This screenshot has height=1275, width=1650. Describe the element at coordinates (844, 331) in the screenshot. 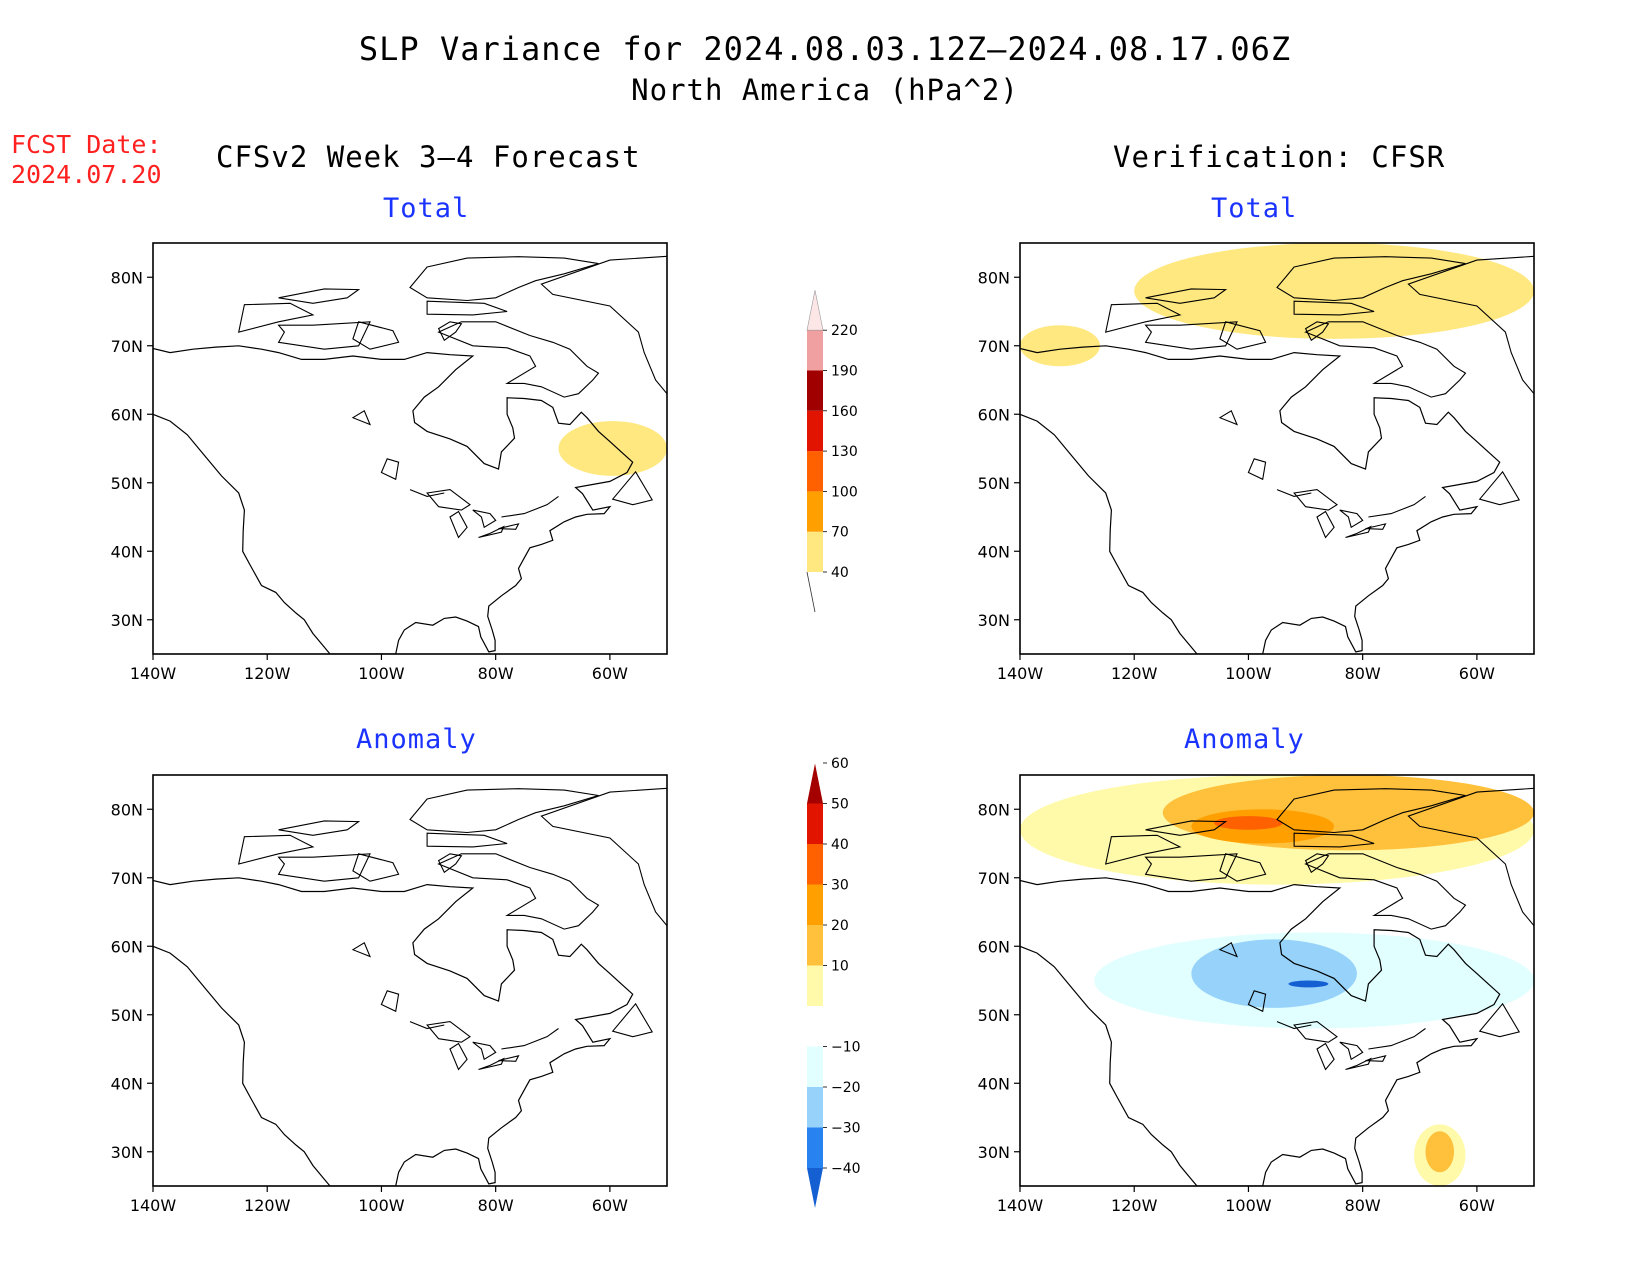

I see `total-colorbar-label: 220` at that location.